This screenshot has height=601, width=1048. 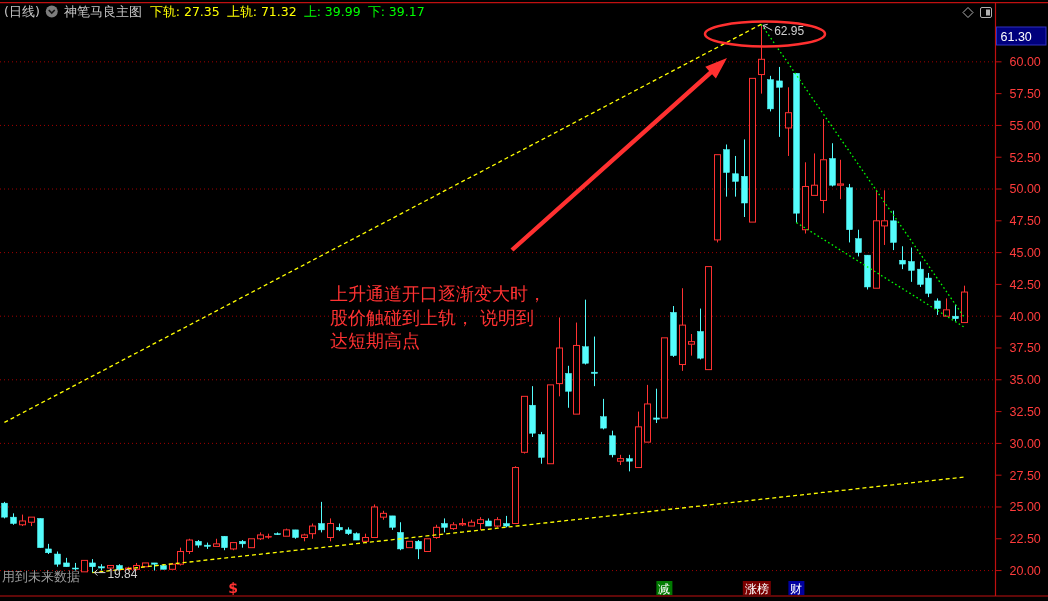 I want to click on annotation: $, so click(x=233, y=588).